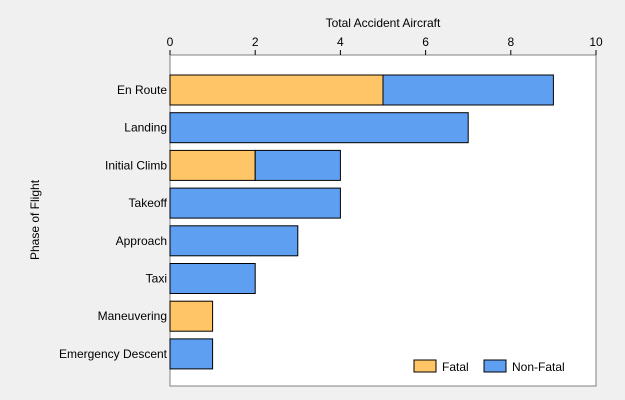 Image resolution: width=625 pixels, height=400 pixels. I want to click on category-label: En Route, so click(142, 90).